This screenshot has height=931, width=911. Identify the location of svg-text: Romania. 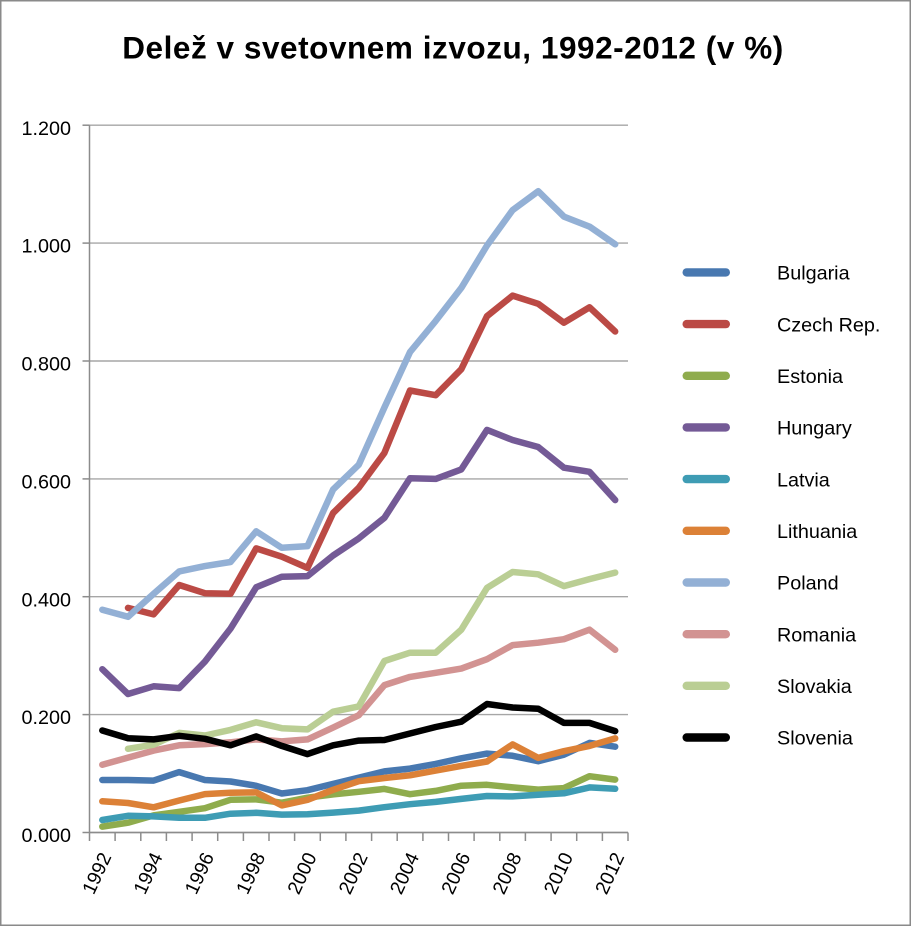
(816, 635).